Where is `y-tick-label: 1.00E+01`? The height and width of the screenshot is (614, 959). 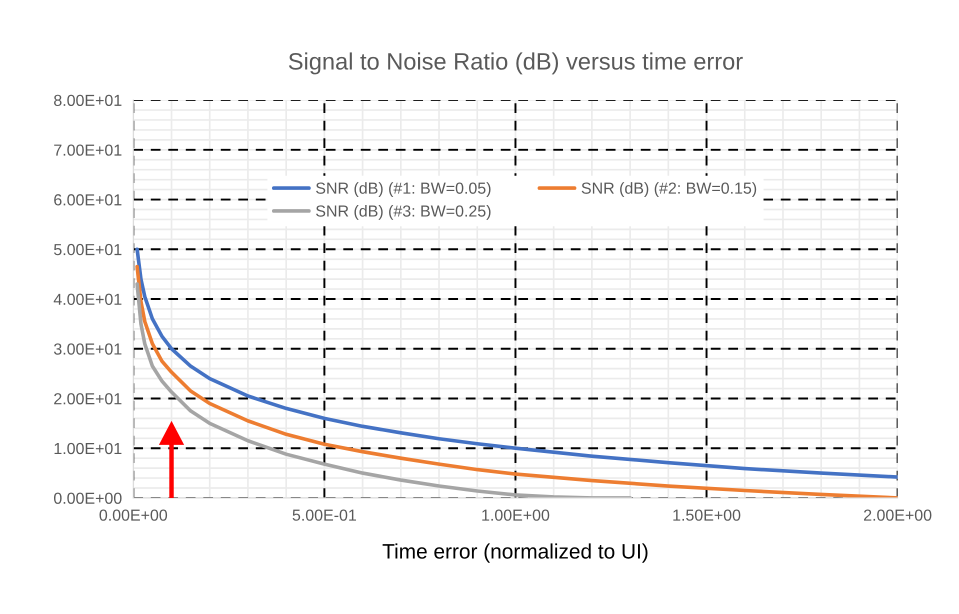
y-tick-label: 1.00E+01 is located at coordinates (88, 448).